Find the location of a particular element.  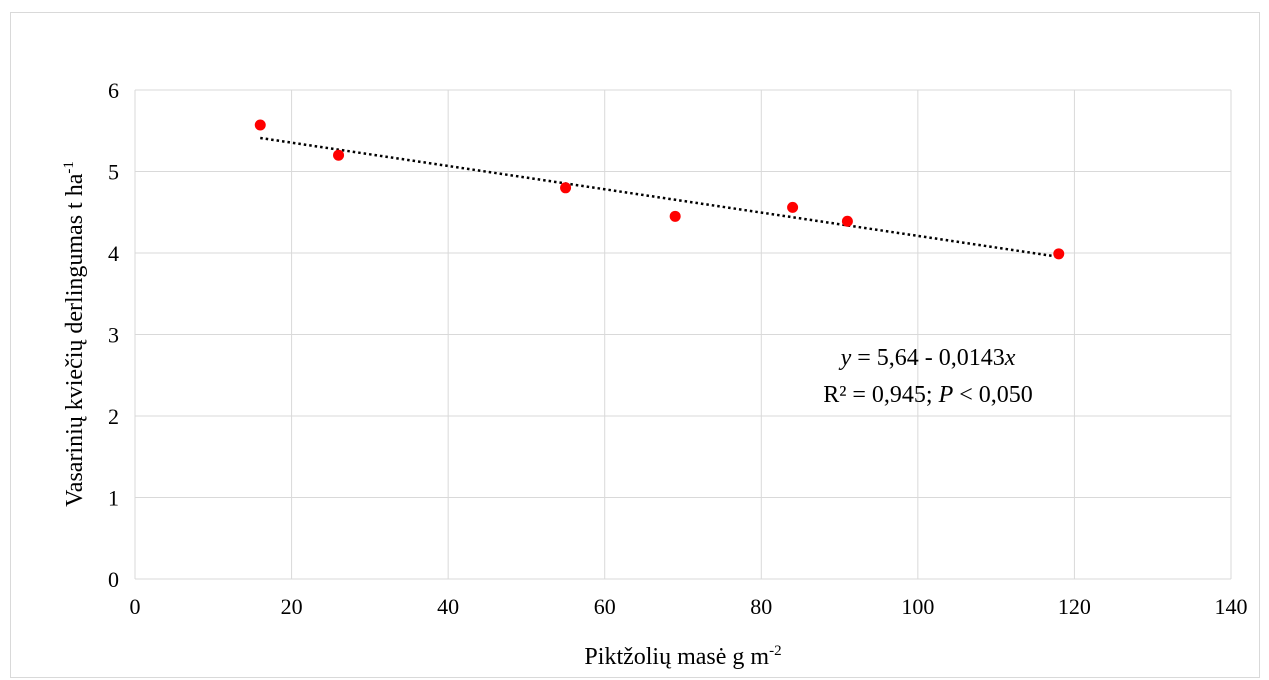

equation-body: = 5,64 - 0,0143 is located at coordinates (928, 358).